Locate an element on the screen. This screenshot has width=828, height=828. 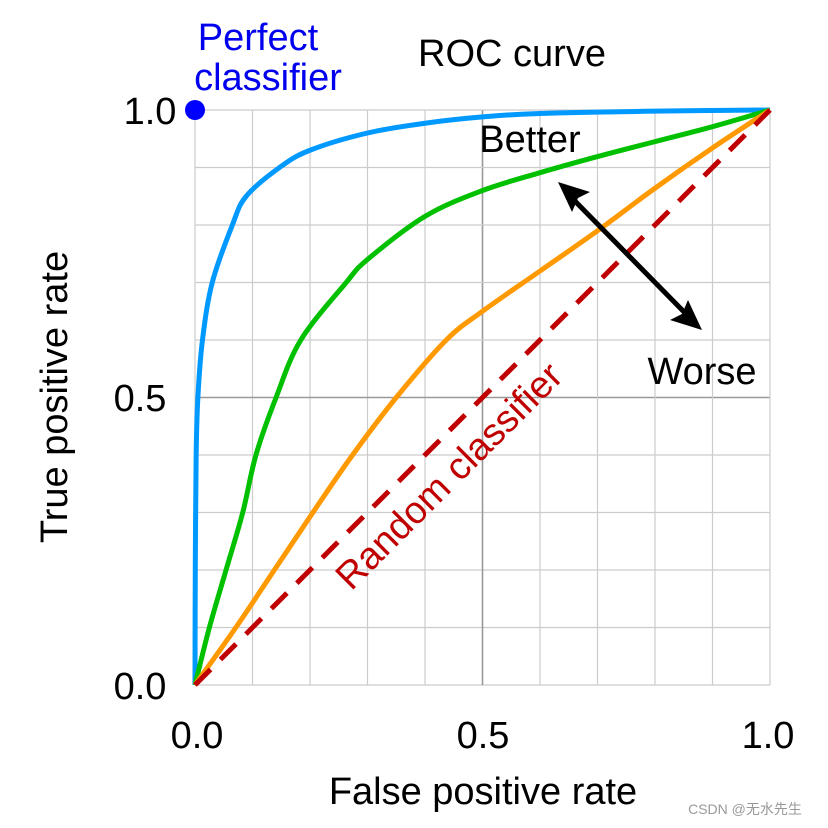
x-tick-label: 0.5 is located at coordinates (483, 736).